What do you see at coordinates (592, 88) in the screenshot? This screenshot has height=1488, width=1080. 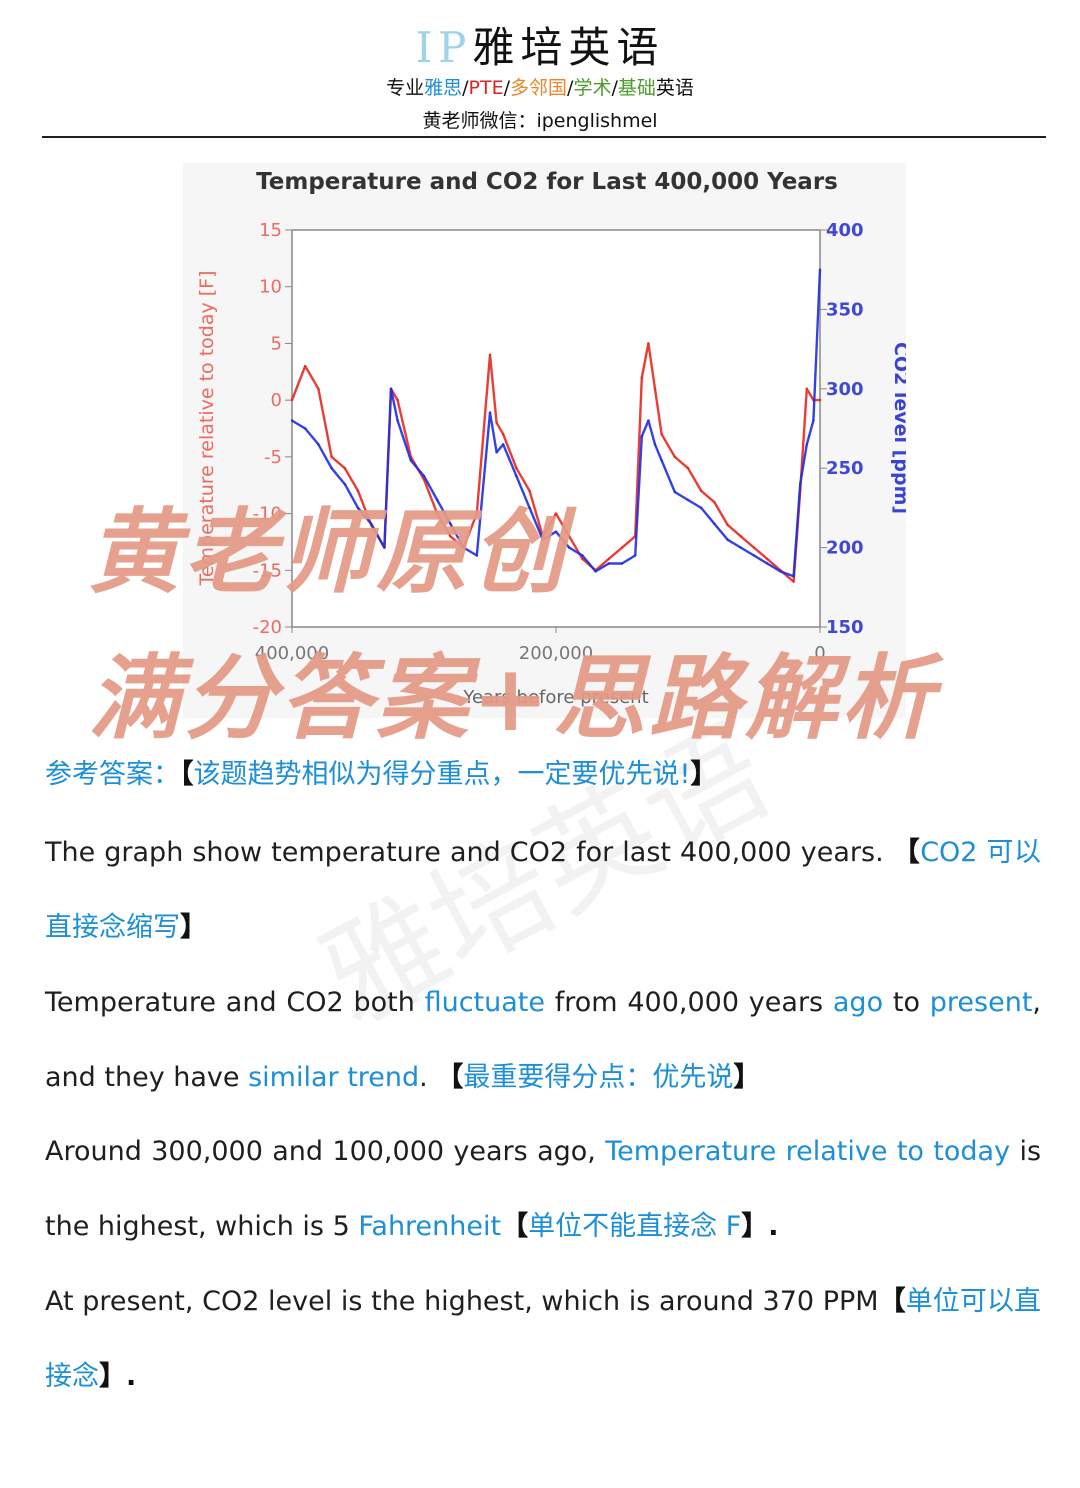 I see `sub-academic: 学术` at bounding box center [592, 88].